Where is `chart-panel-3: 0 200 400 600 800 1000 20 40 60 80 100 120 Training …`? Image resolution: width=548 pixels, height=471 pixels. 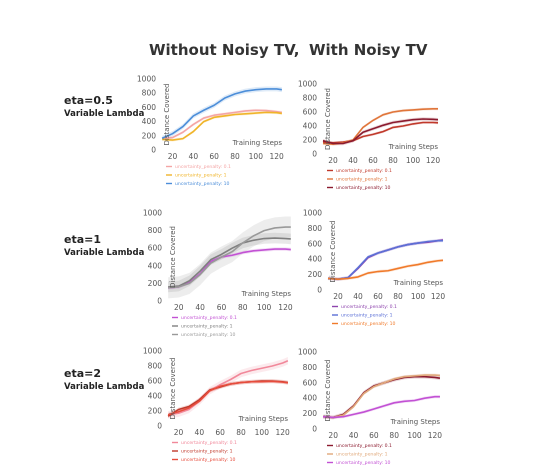
chart-panel-3: 0 200 400 600 800 1000 20 40 60 80 100 120 Training … is located at coordinates (218, 274).